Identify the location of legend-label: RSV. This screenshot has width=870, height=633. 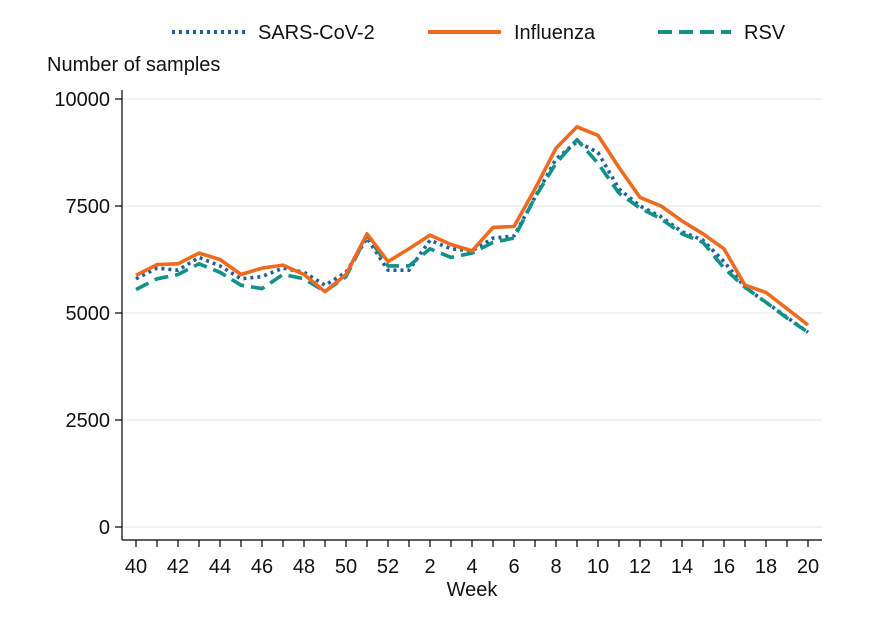
(765, 33).